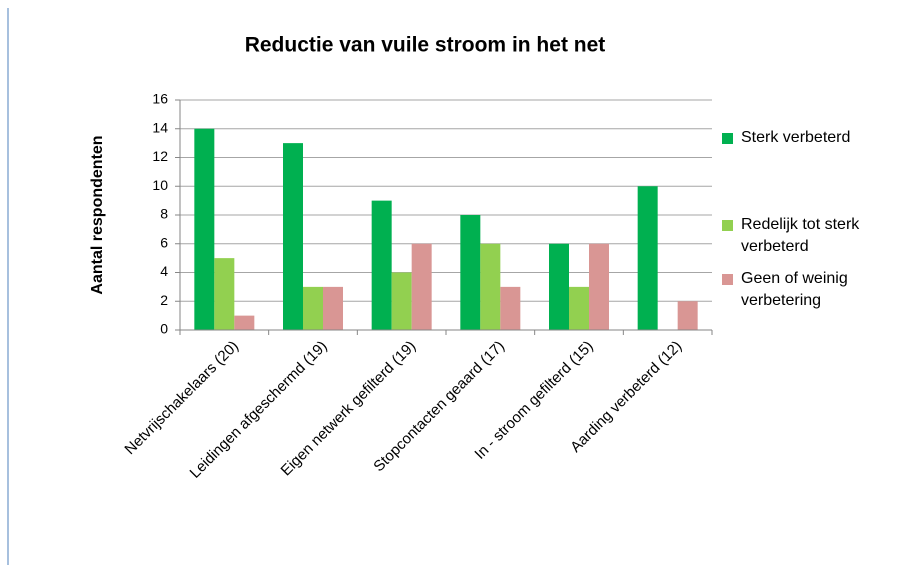 Image resolution: width=914 pixels, height=565 pixels. Describe the element at coordinates (164, 329) in the screenshot. I see `y-tick-label: 0` at that location.